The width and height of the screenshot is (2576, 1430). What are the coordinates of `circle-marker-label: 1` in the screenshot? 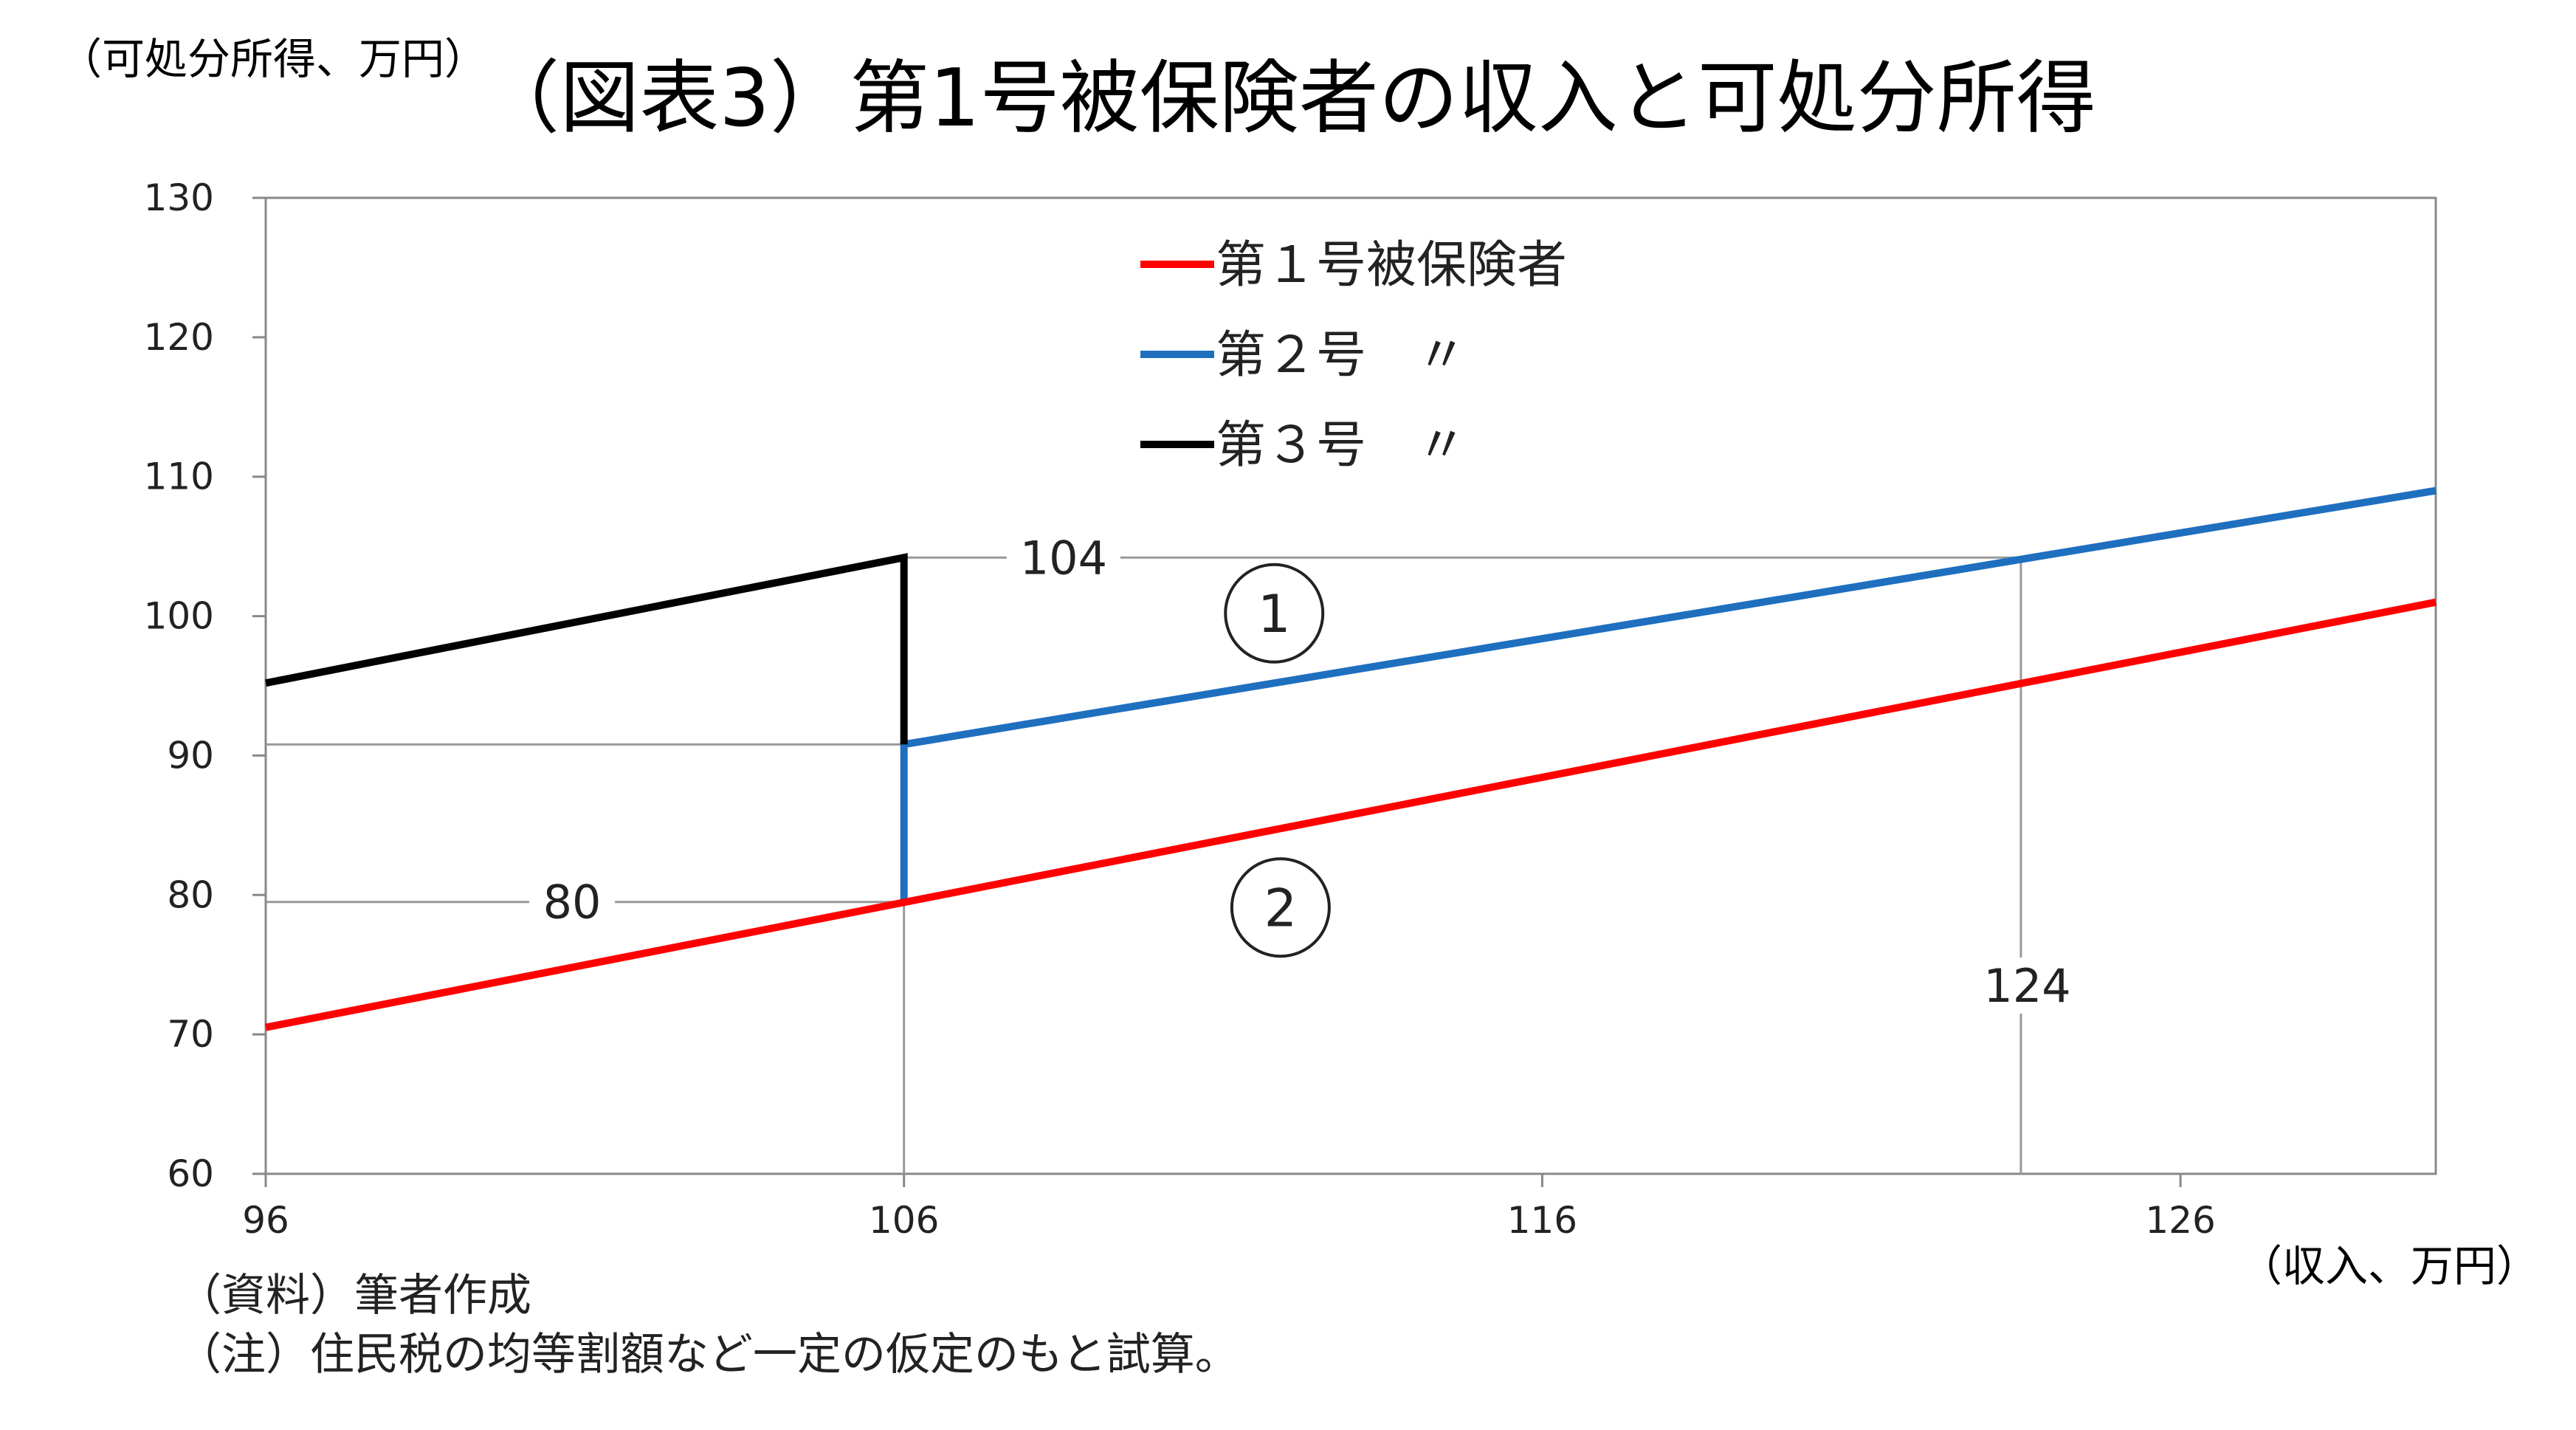 It's located at (1274, 614).